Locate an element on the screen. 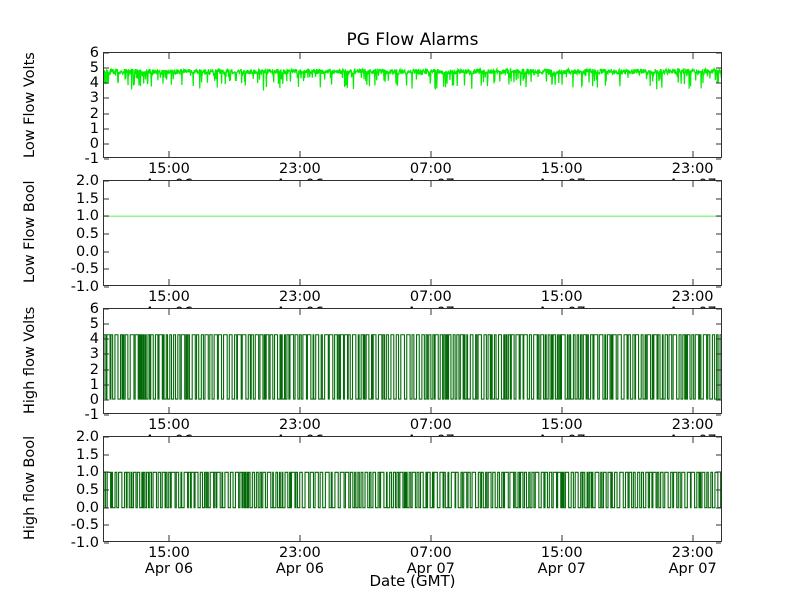 Image resolution: width=800 pixels, height=600 pixels. plot-area-high-flow-bool is located at coordinates (412, 489).